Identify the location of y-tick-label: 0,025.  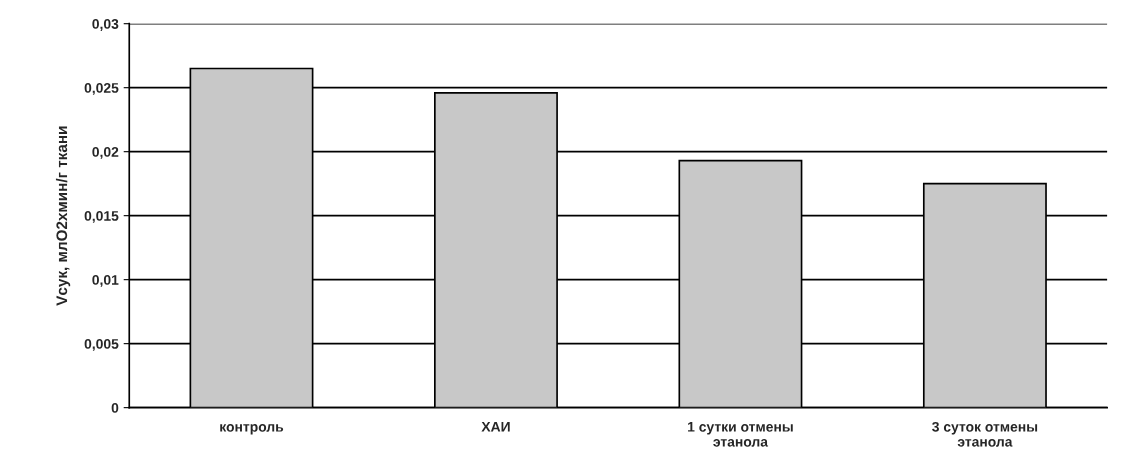
(101, 89).